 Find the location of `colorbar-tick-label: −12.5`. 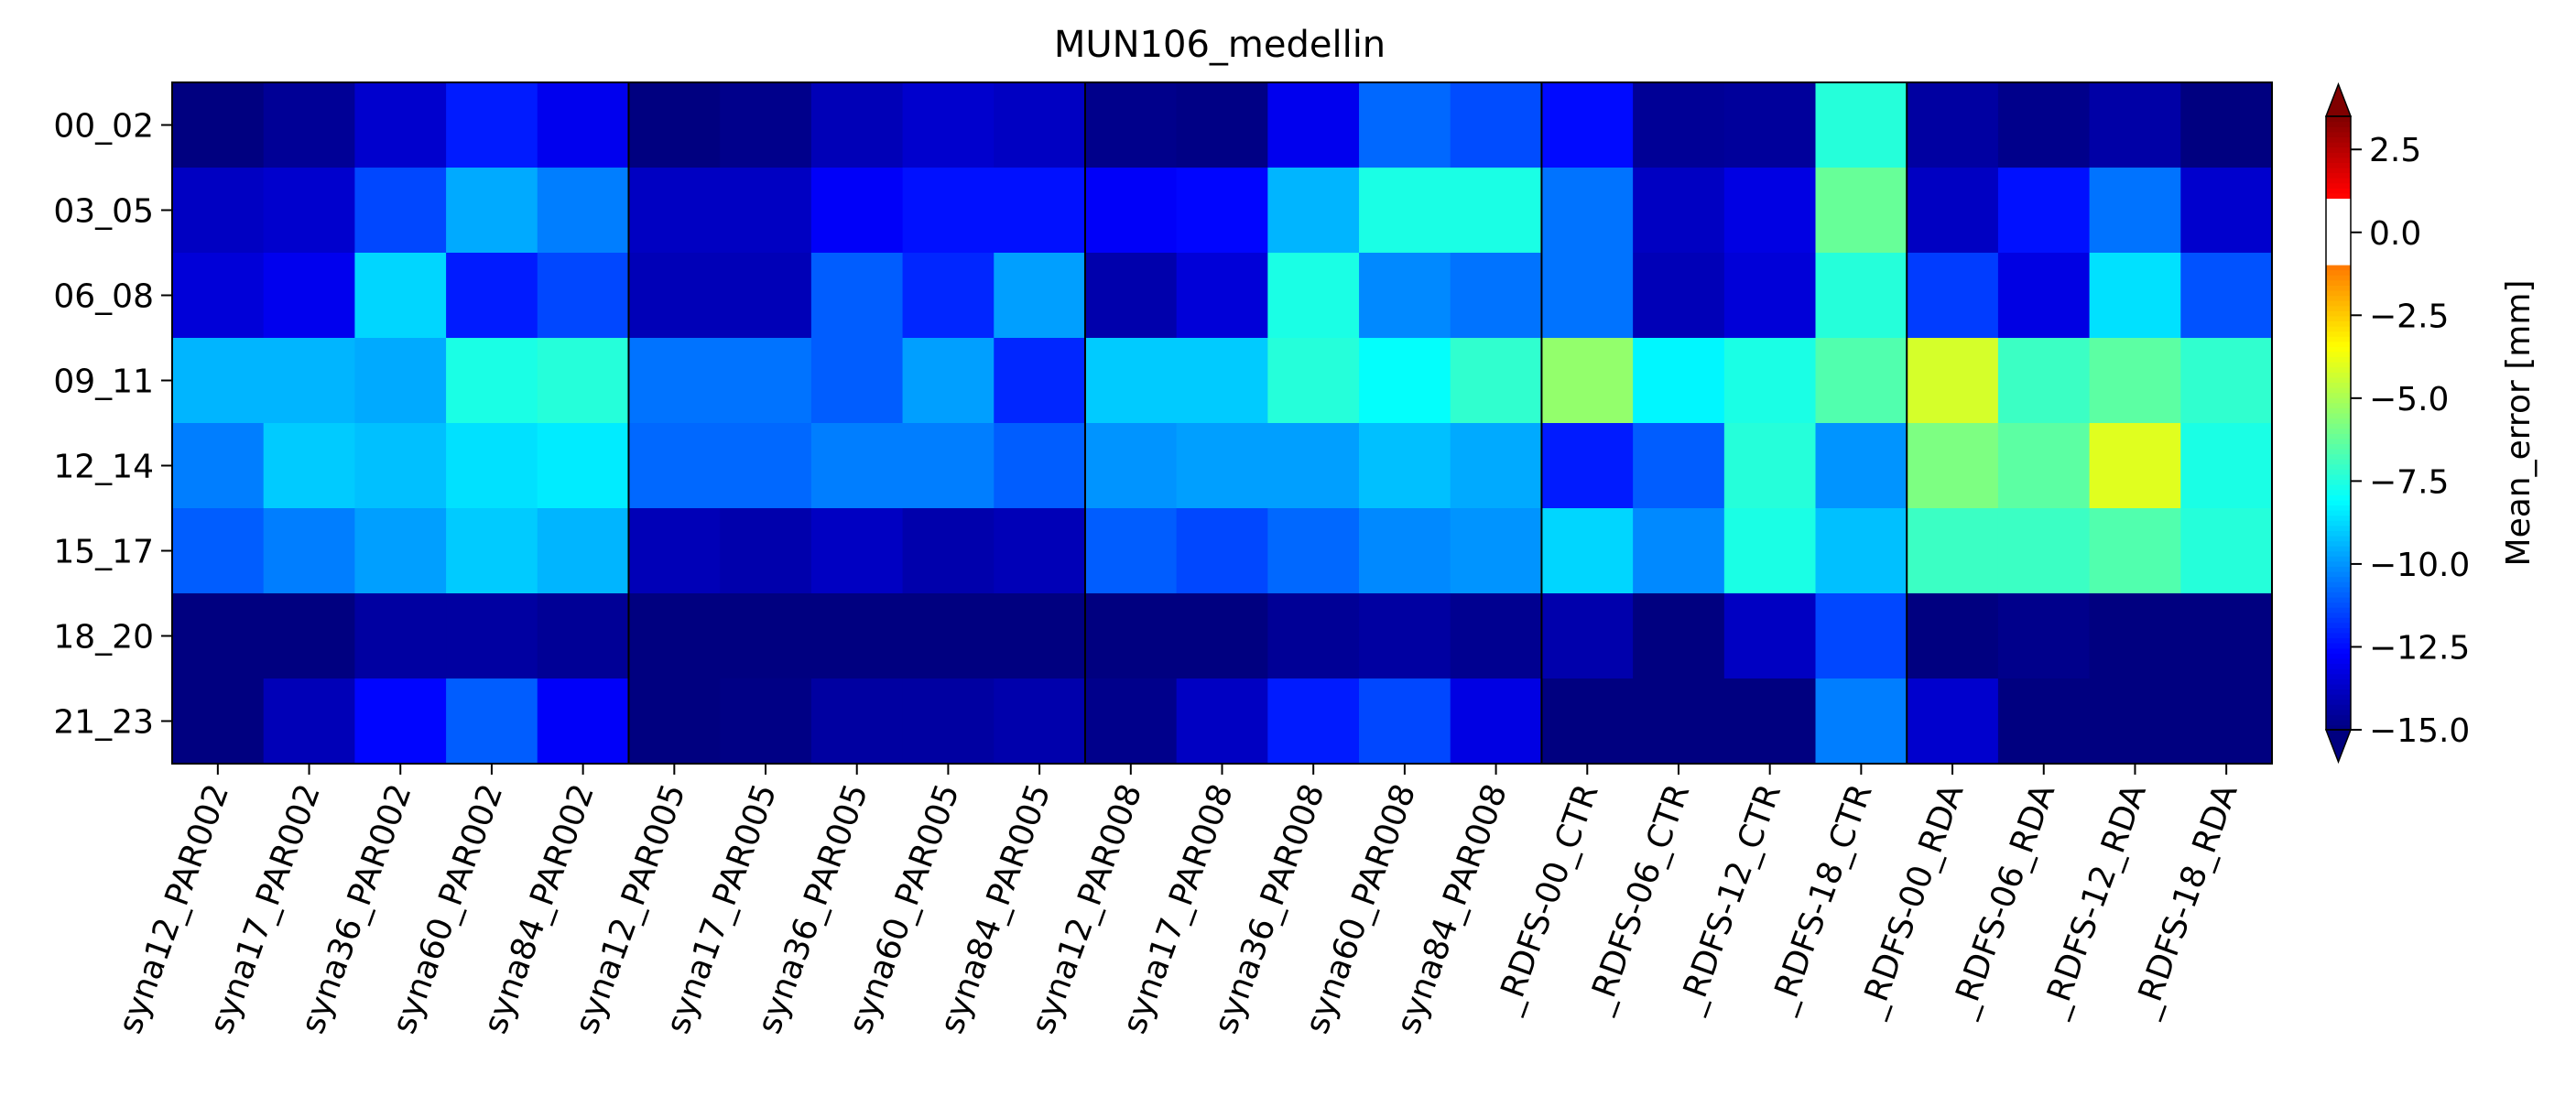

colorbar-tick-label: −12.5 is located at coordinates (2419, 648).